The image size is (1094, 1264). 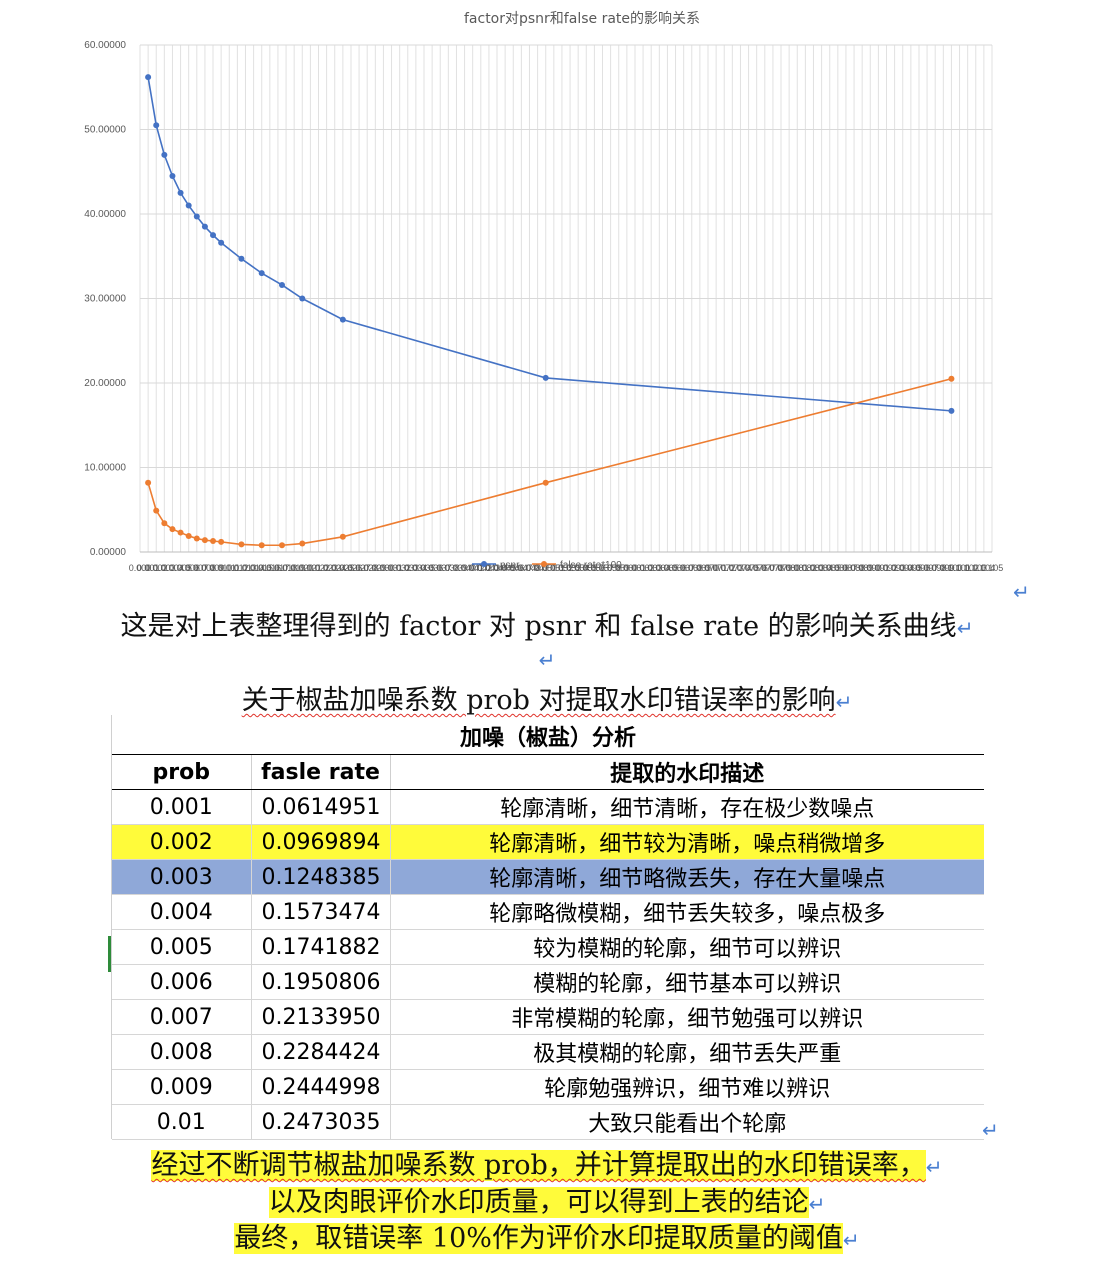 What do you see at coordinates (667, 568) in the screenshot?
I see `x-tick-label: 0.065` at bounding box center [667, 568].